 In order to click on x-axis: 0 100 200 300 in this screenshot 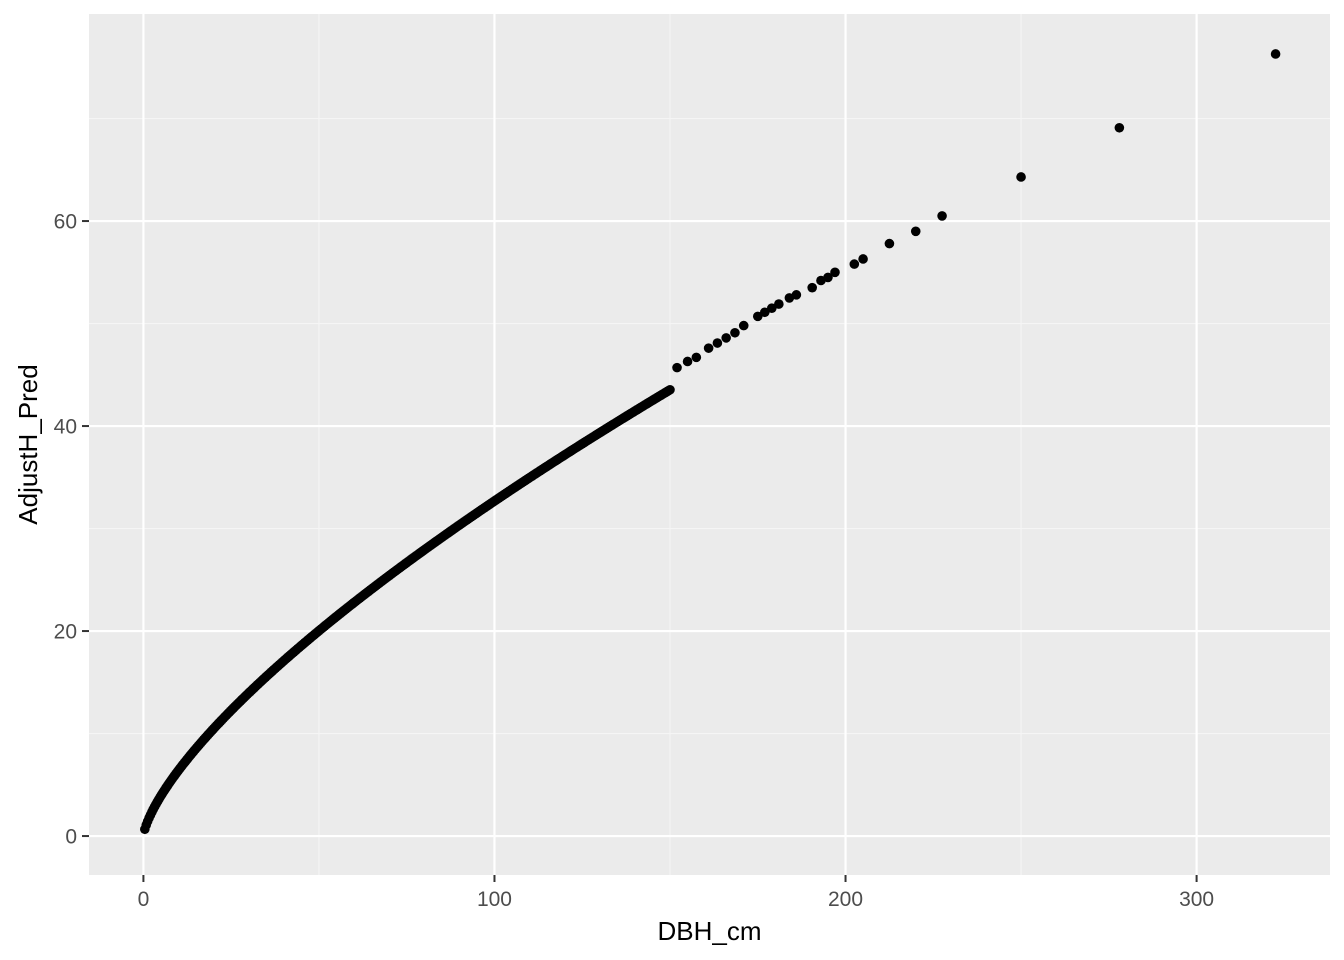, I will do `click(676, 893)`.